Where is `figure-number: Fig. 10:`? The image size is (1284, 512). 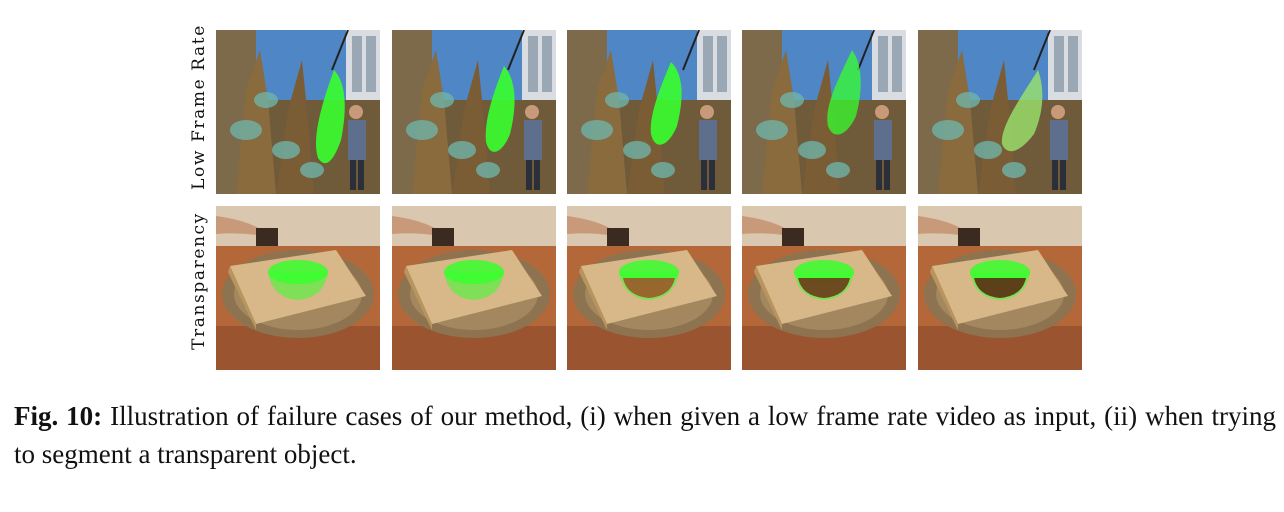 figure-number: Fig. 10: is located at coordinates (58, 416).